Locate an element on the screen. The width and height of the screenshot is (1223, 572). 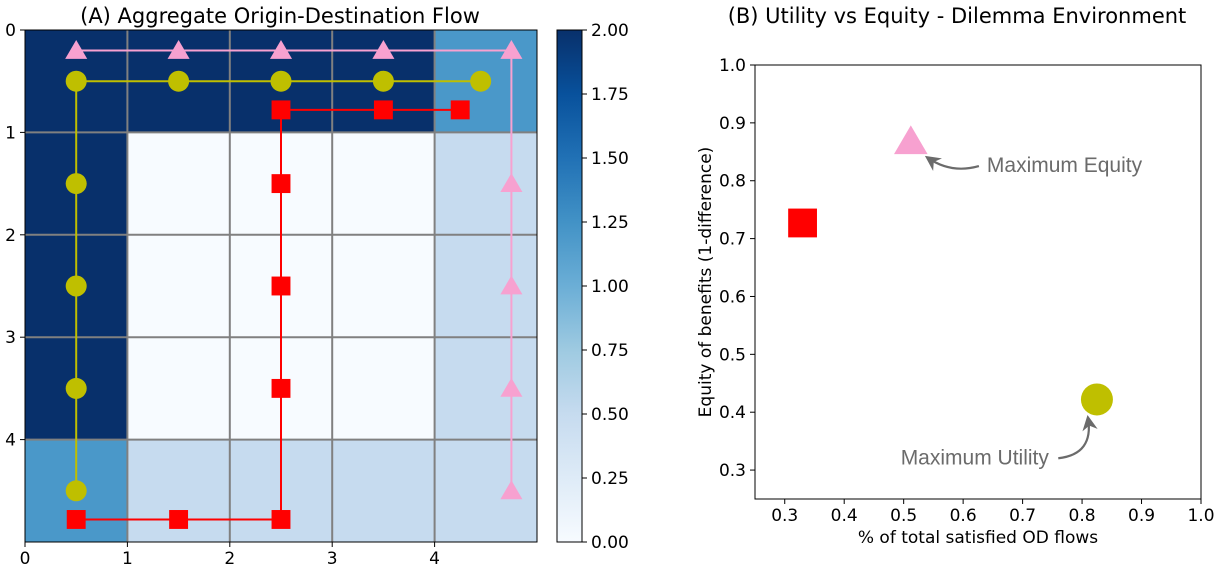
colorbar-ticks: 0.00 0.25 0.50 0.75 1.00 1.25 1.50 1.75 2.00 is located at coordinates (605, 287).